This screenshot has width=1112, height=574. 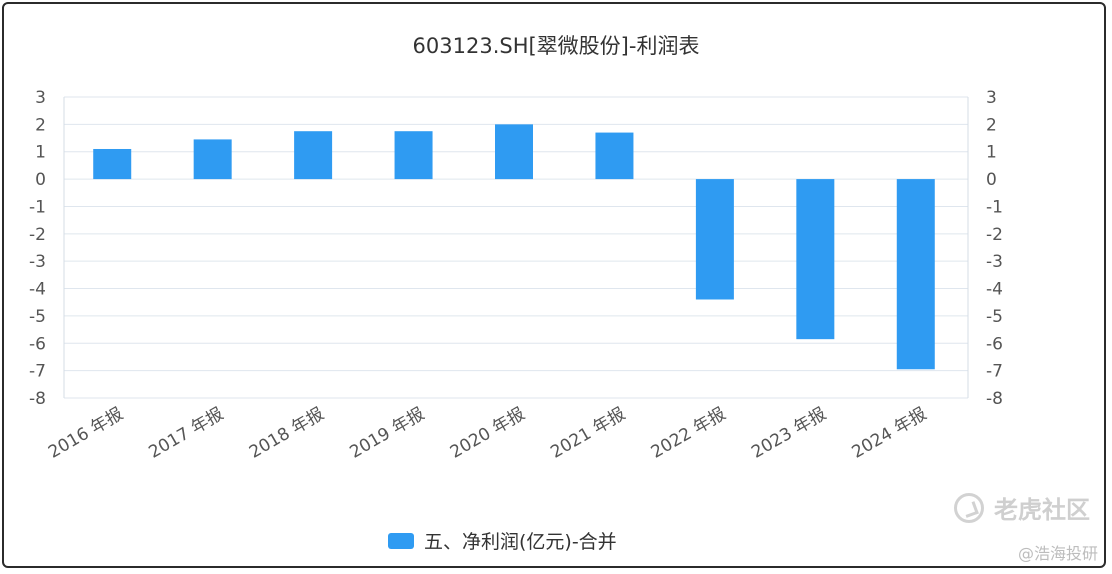 I want to click on y-tick-left: -5, so click(x=37, y=317).